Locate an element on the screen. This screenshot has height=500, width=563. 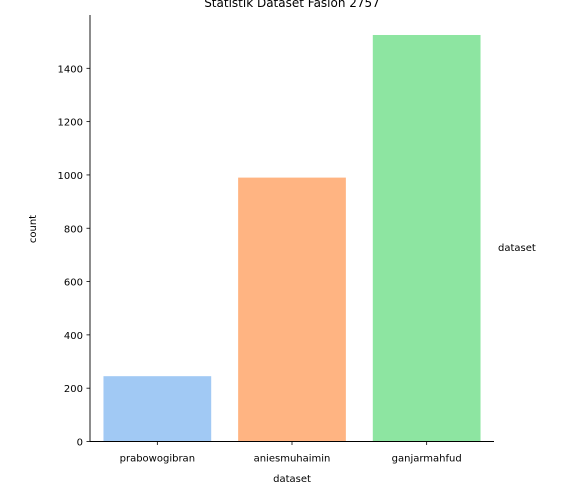
chart-title: Statistik Dataset Fasion 2757 is located at coordinates (292, 5).